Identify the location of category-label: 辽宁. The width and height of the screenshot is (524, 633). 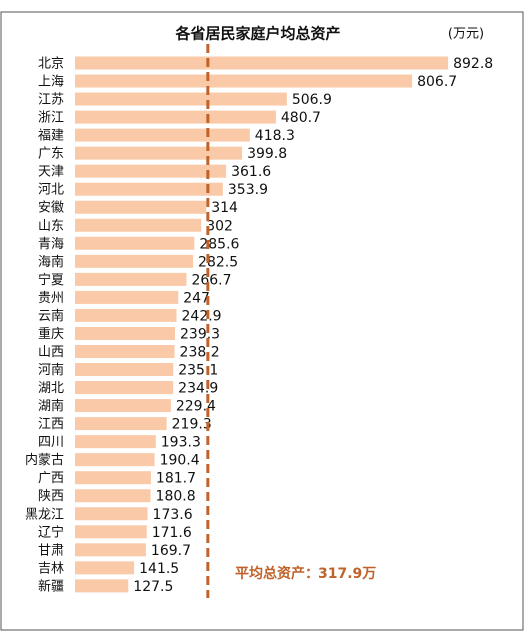
(51, 532).